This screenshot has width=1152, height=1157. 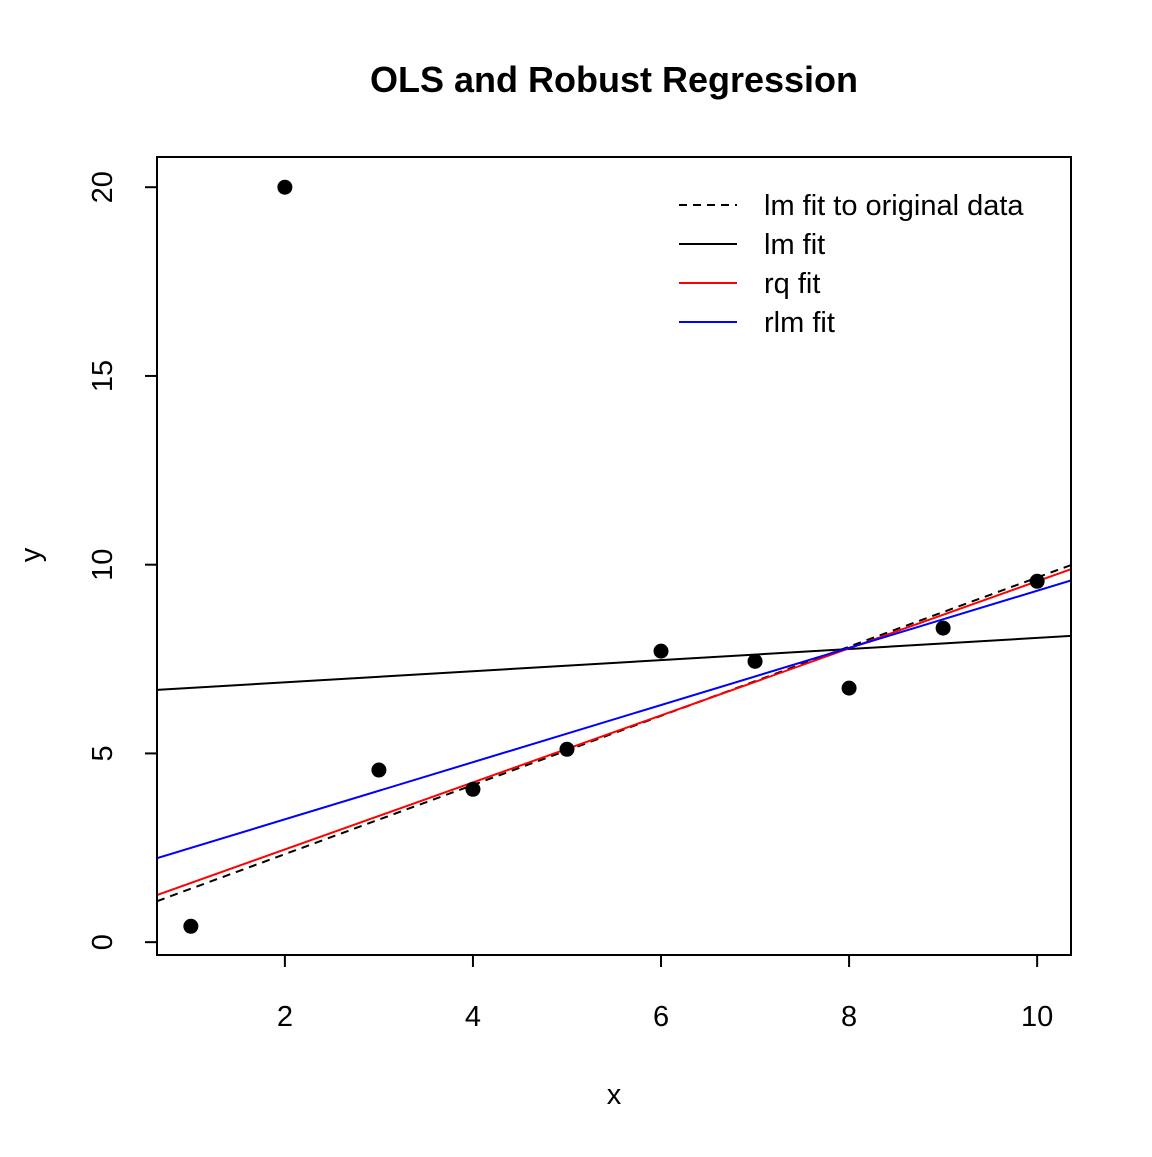 What do you see at coordinates (799, 323) in the screenshot?
I see `legend-label: rlm fit` at bounding box center [799, 323].